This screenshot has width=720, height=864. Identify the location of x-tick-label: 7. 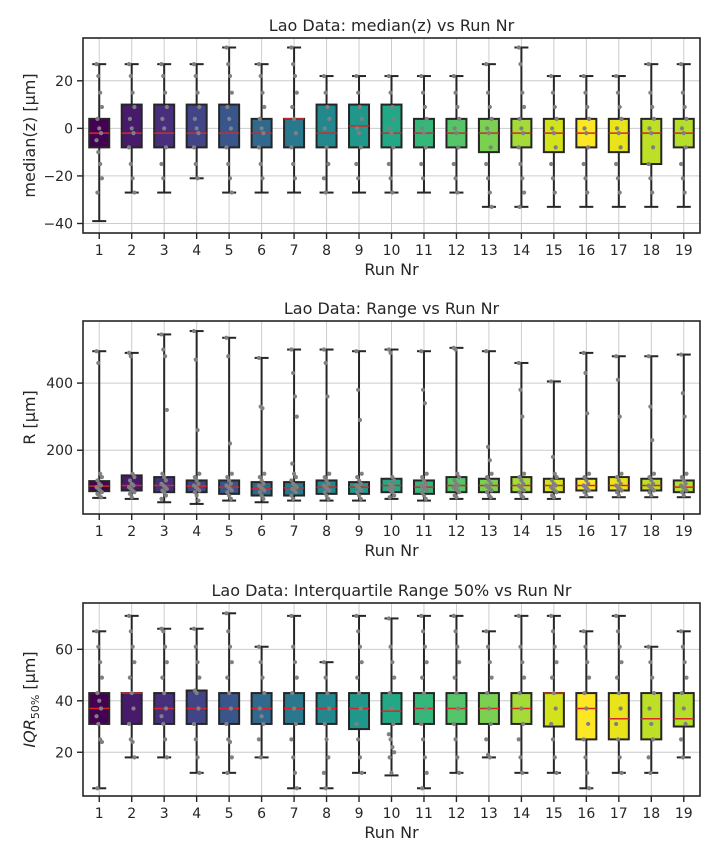
(294, 251).